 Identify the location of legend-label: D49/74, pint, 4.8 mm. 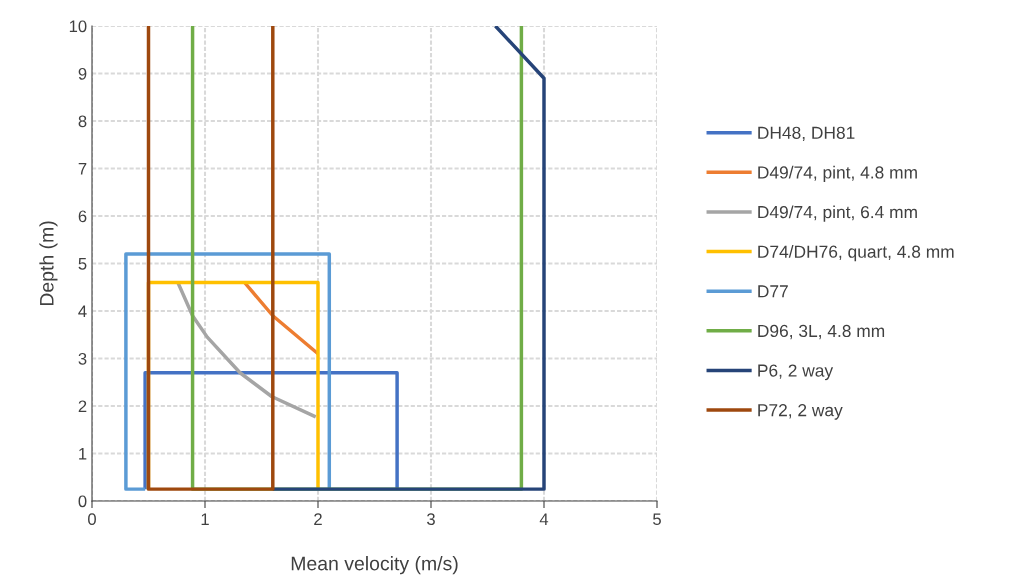
(837, 174).